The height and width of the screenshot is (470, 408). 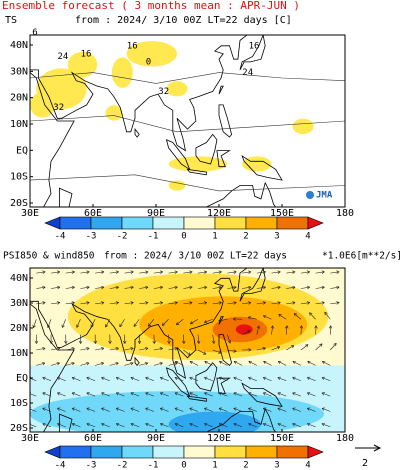 What do you see at coordinates (247, 73) in the screenshot?
I see `contour-label: 24` at bounding box center [247, 73].